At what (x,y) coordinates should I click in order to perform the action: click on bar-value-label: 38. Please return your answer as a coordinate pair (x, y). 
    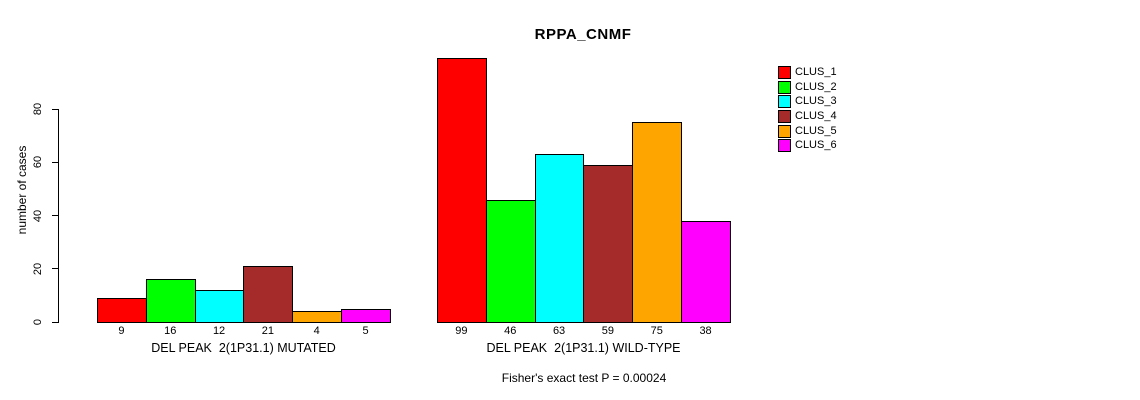
    Looking at the image, I should click on (705, 331).